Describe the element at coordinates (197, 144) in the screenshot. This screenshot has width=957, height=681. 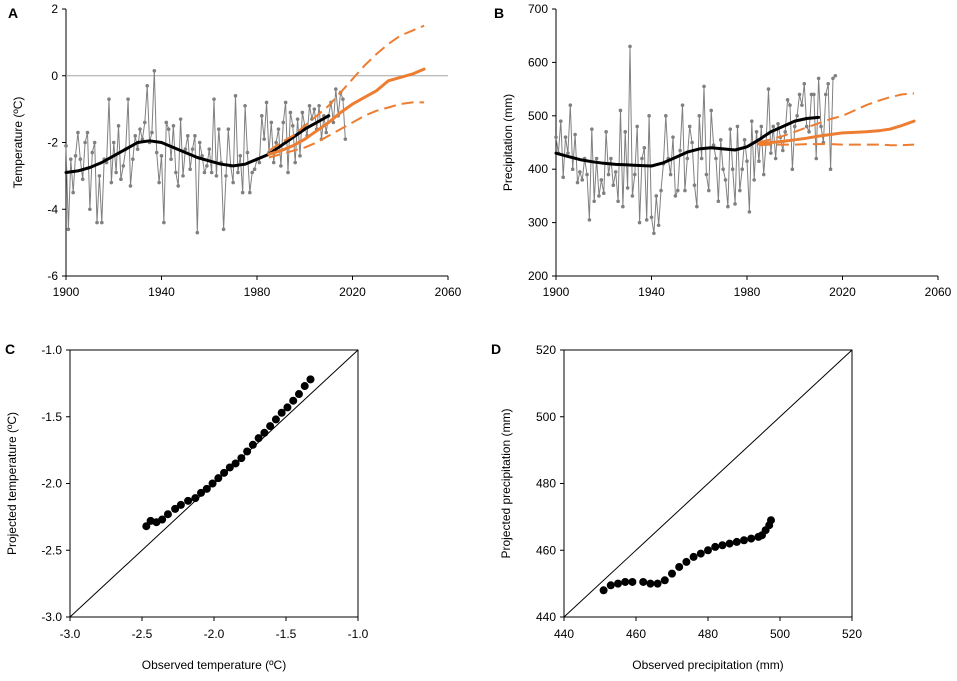
I see `panel-a-series-observed-smoothed` at that location.